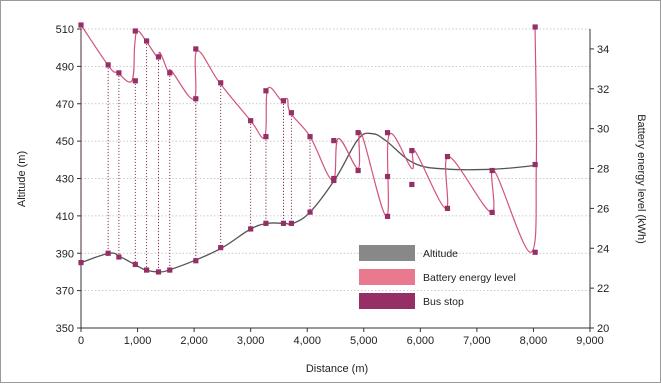 Image resolution: width=661 pixels, height=387 pixels. Describe the element at coordinates (65, 329) in the screenshot. I see `y-tick-label-0: 350` at that location.